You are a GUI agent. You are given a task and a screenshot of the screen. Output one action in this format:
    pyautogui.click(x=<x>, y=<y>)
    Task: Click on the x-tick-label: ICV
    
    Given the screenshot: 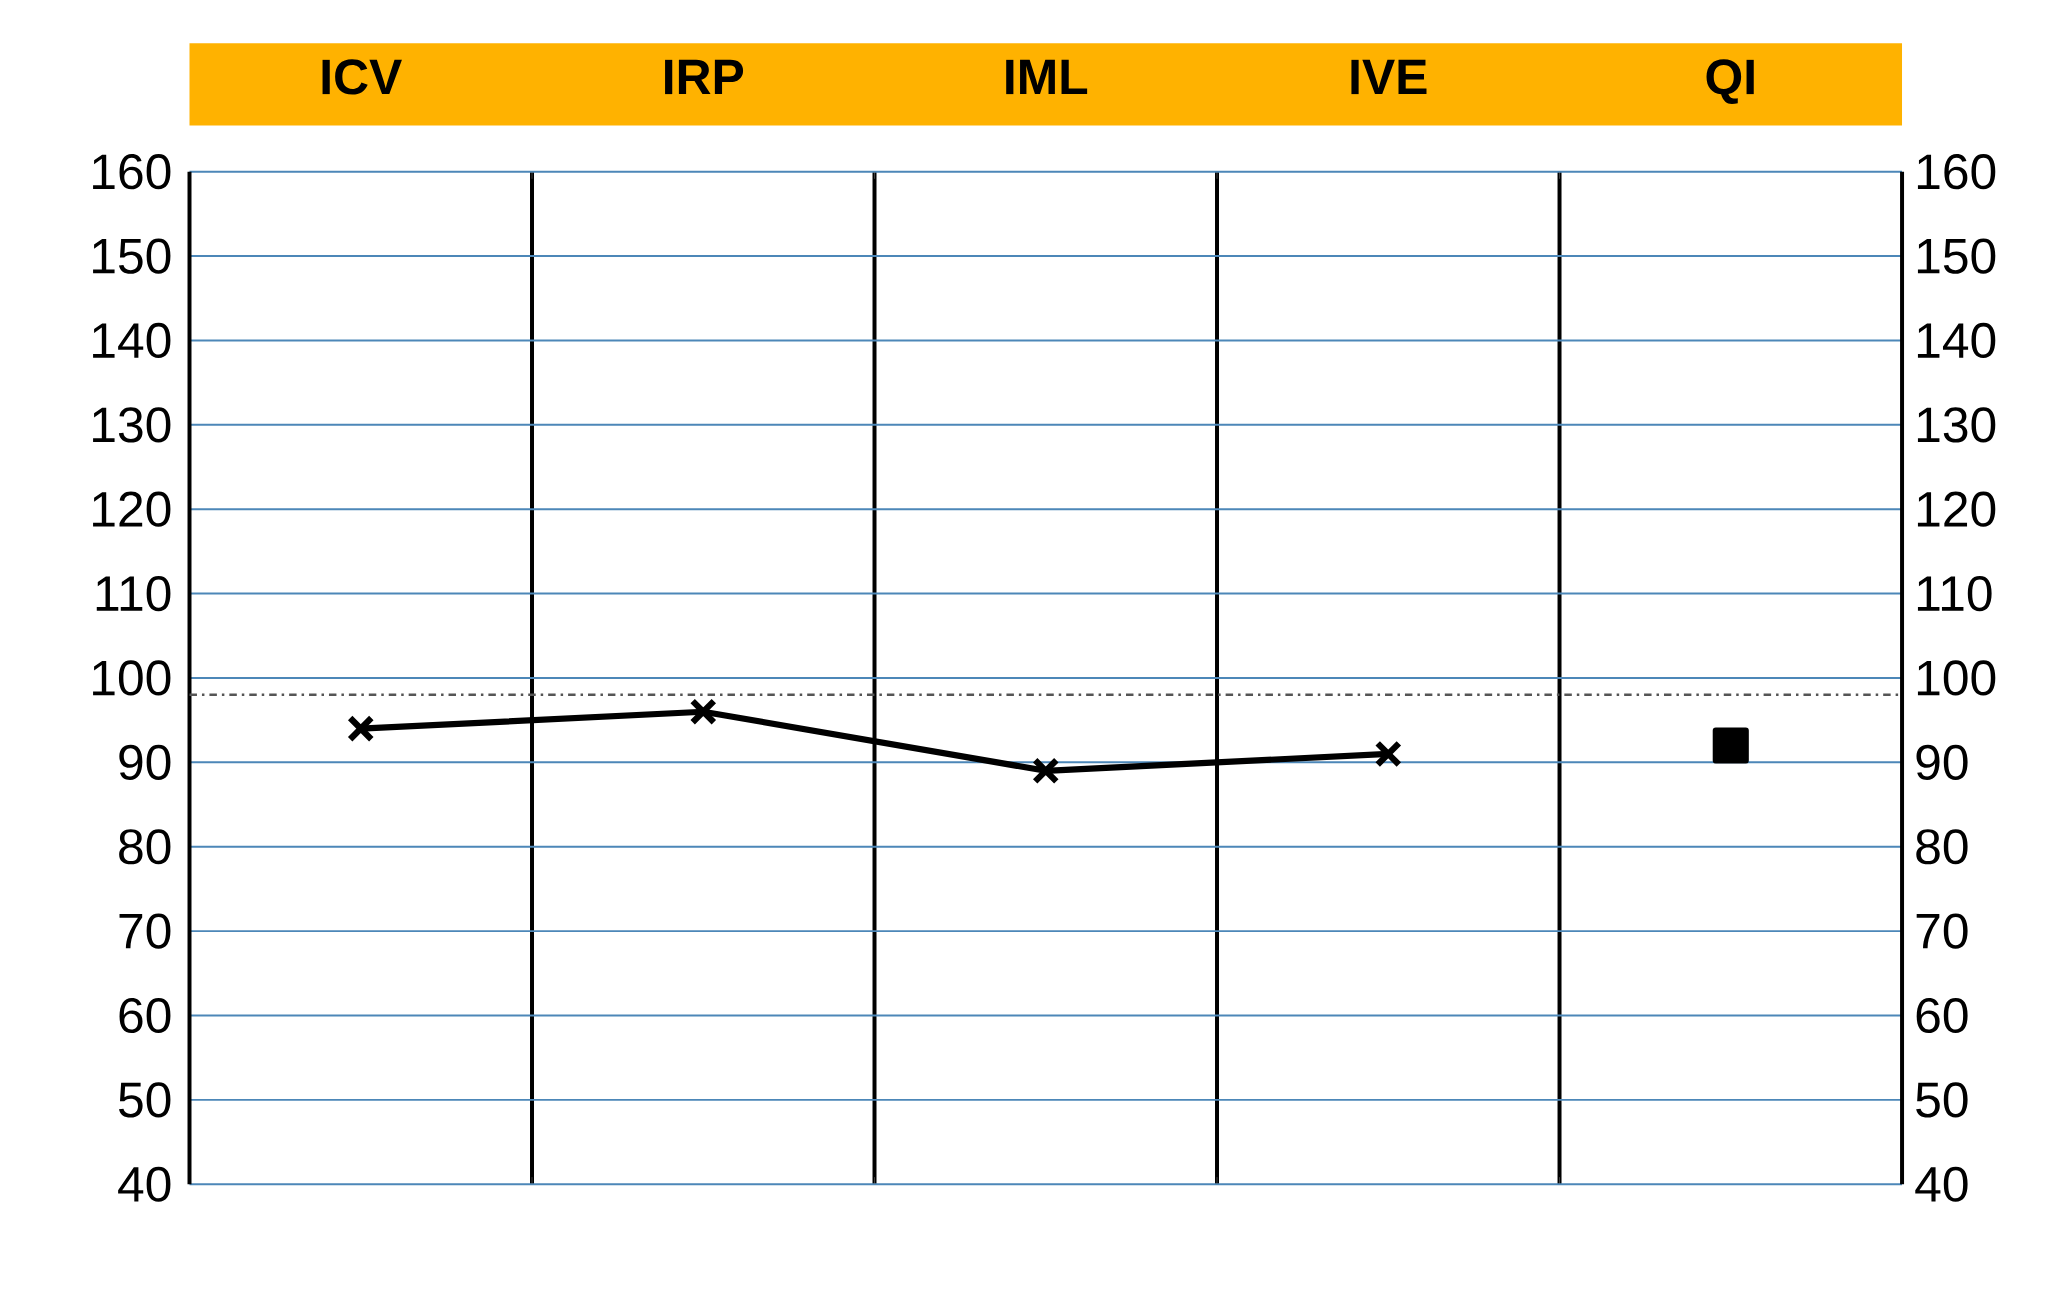 What is the action you would take?
    pyautogui.click(x=362, y=77)
    